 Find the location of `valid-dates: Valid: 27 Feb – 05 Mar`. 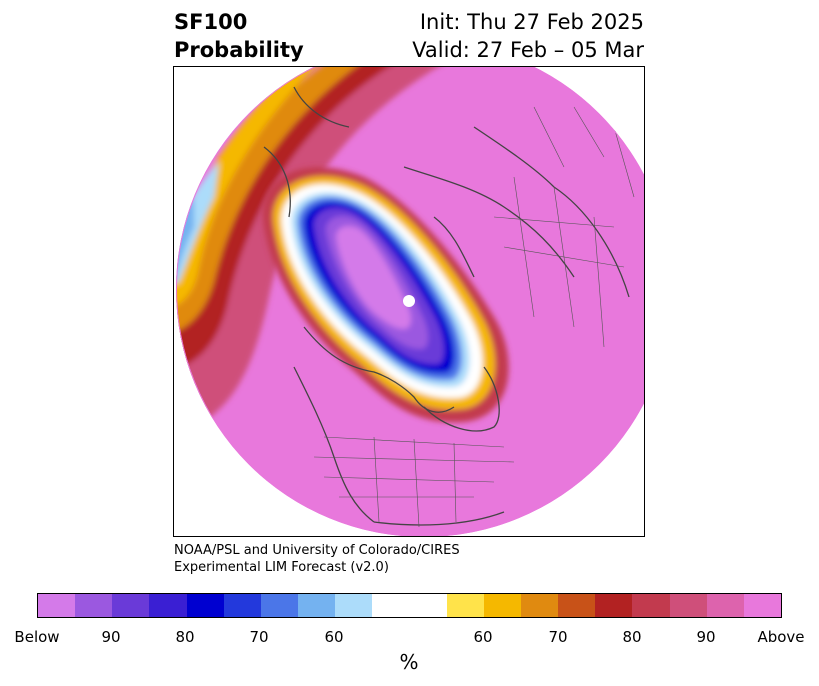

valid-dates: Valid: 27 Feb – 05 Mar is located at coordinates (528, 50).